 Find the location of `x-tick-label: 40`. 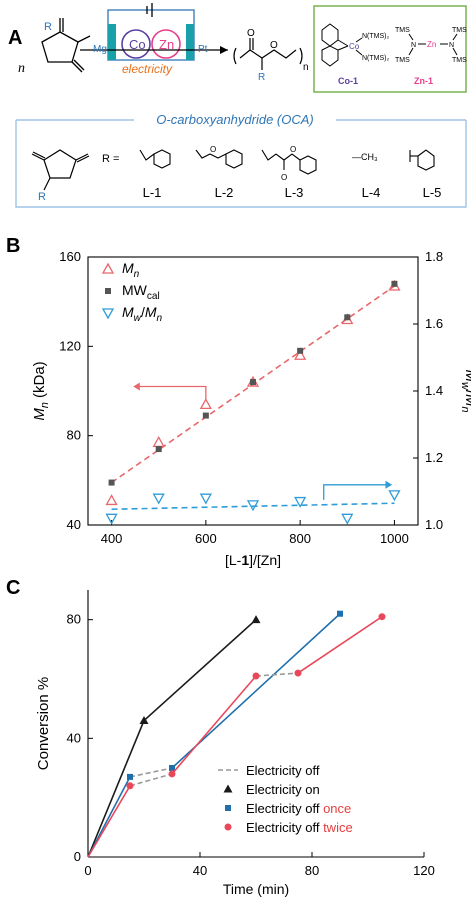

x-tick-label: 40 is located at coordinates (200, 870).